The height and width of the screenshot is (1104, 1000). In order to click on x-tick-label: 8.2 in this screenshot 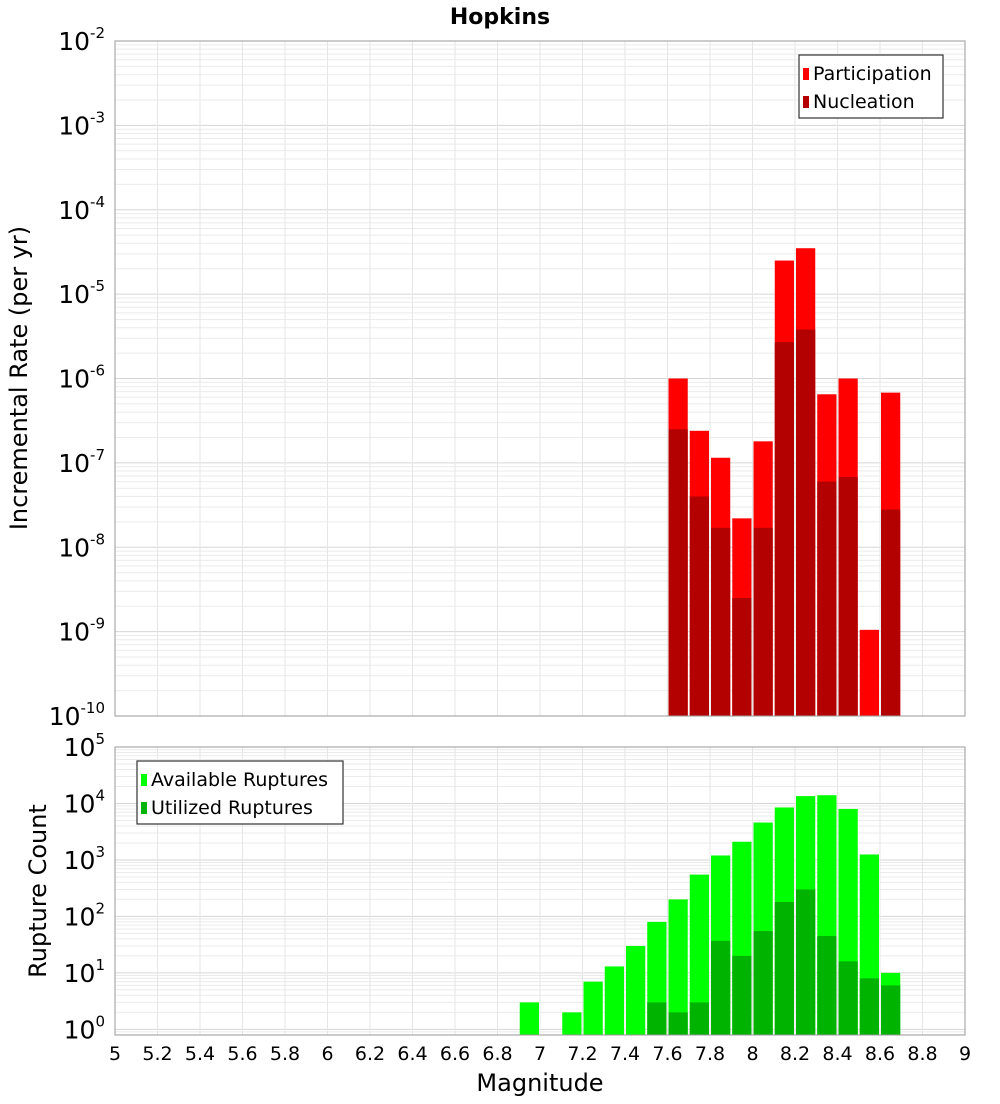, I will do `click(795, 1054)`.